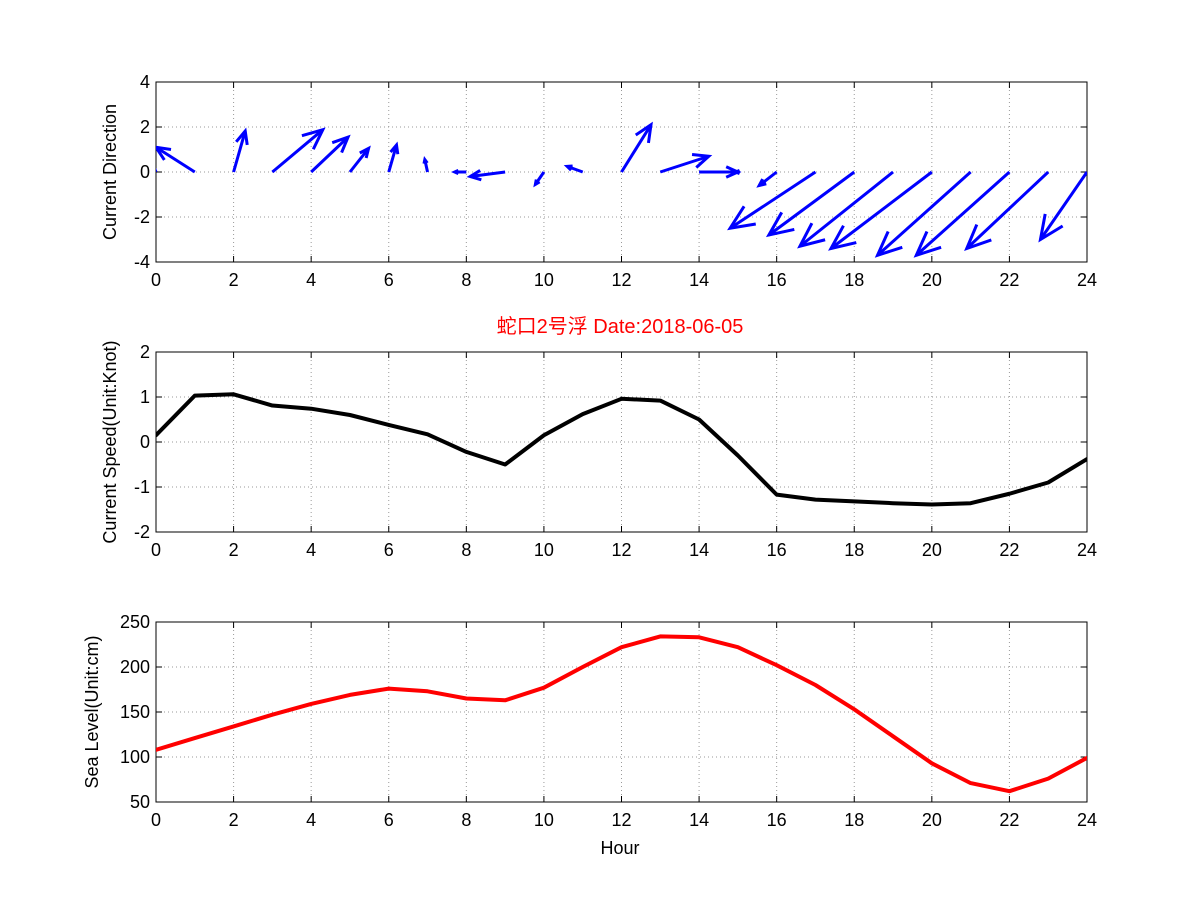 This screenshot has width=1201, height=901. Describe the element at coordinates (110, 172) in the screenshot. I see `direction-y-axis-label: Current Direction` at that location.